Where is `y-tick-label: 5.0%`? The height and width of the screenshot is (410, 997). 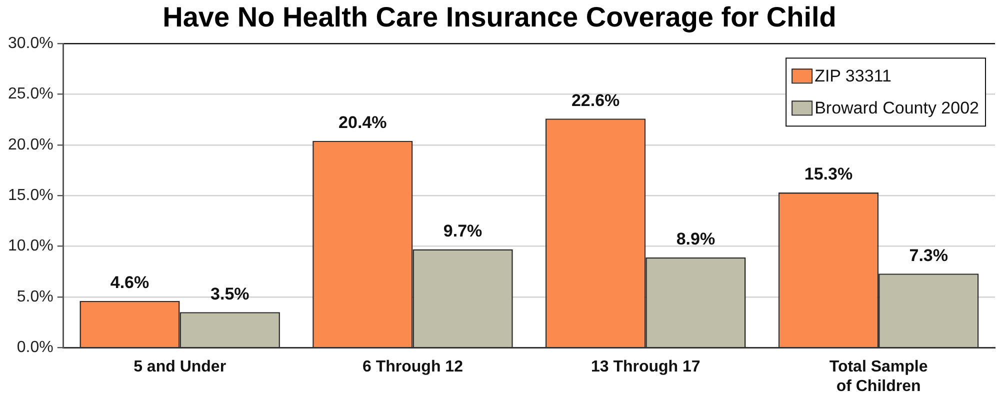 y-tick-label: 5.0% is located at coordinates (35, 297).